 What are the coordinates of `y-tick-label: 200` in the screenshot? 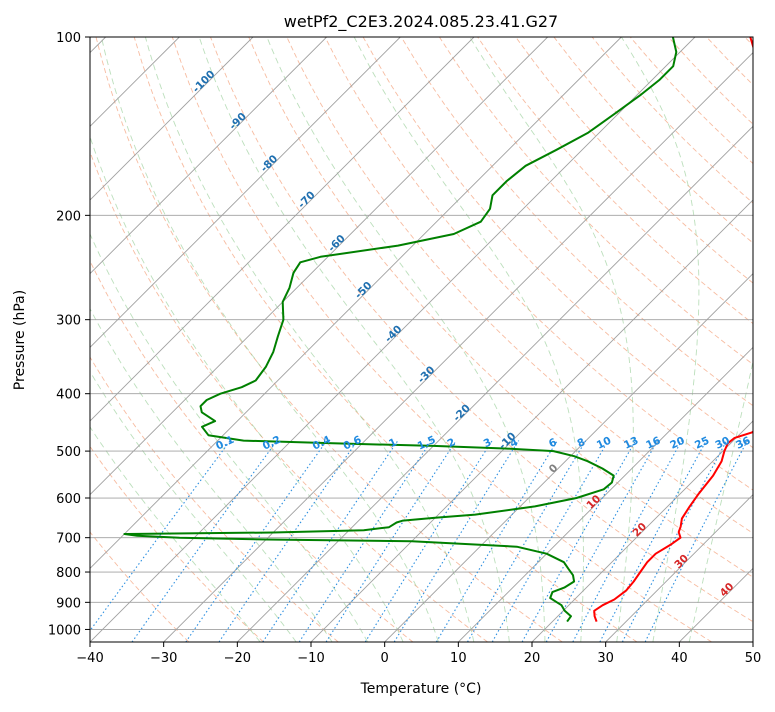 It's located at (68, 216).